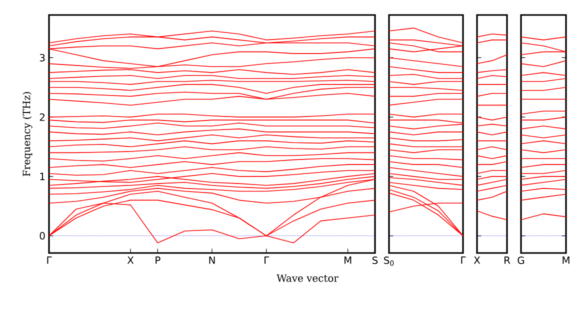  I want to click on x-tick-label: N, so click(212, 260).